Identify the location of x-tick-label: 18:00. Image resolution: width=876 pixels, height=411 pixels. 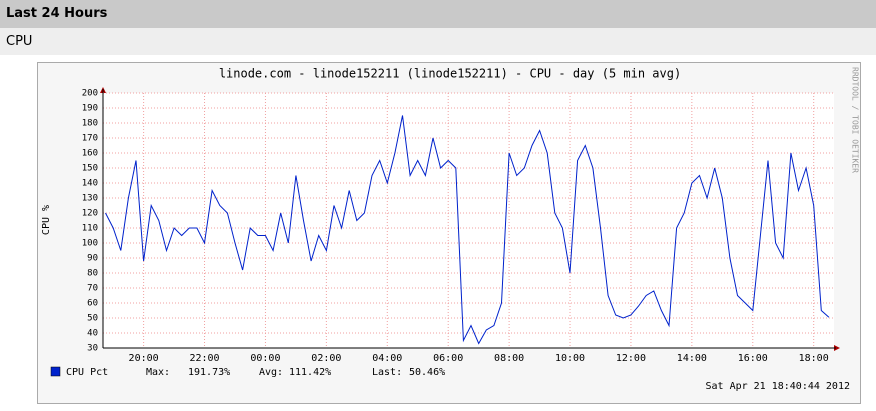
(814, 358).